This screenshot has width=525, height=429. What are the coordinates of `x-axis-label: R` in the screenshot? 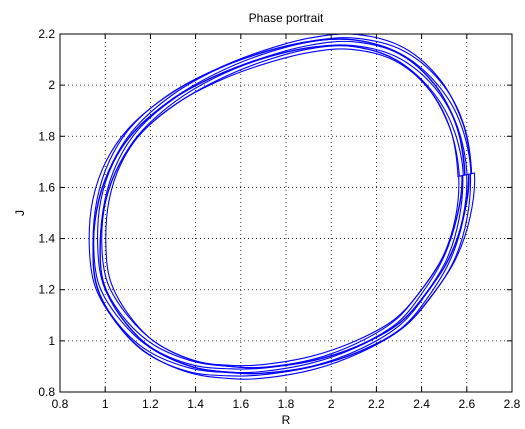 It's located at (286, 420).